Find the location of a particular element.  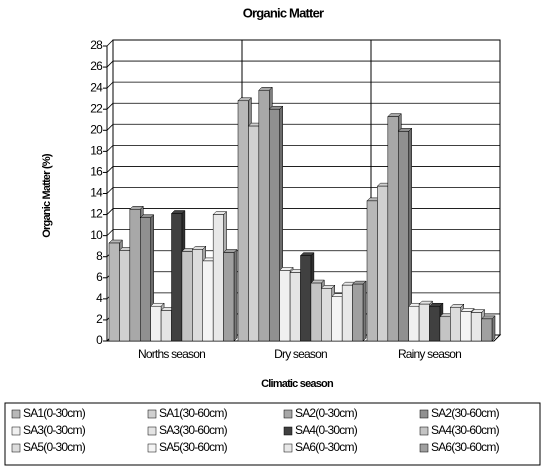

x-tick-label: Rainy season is located at coordinates (429, 354).